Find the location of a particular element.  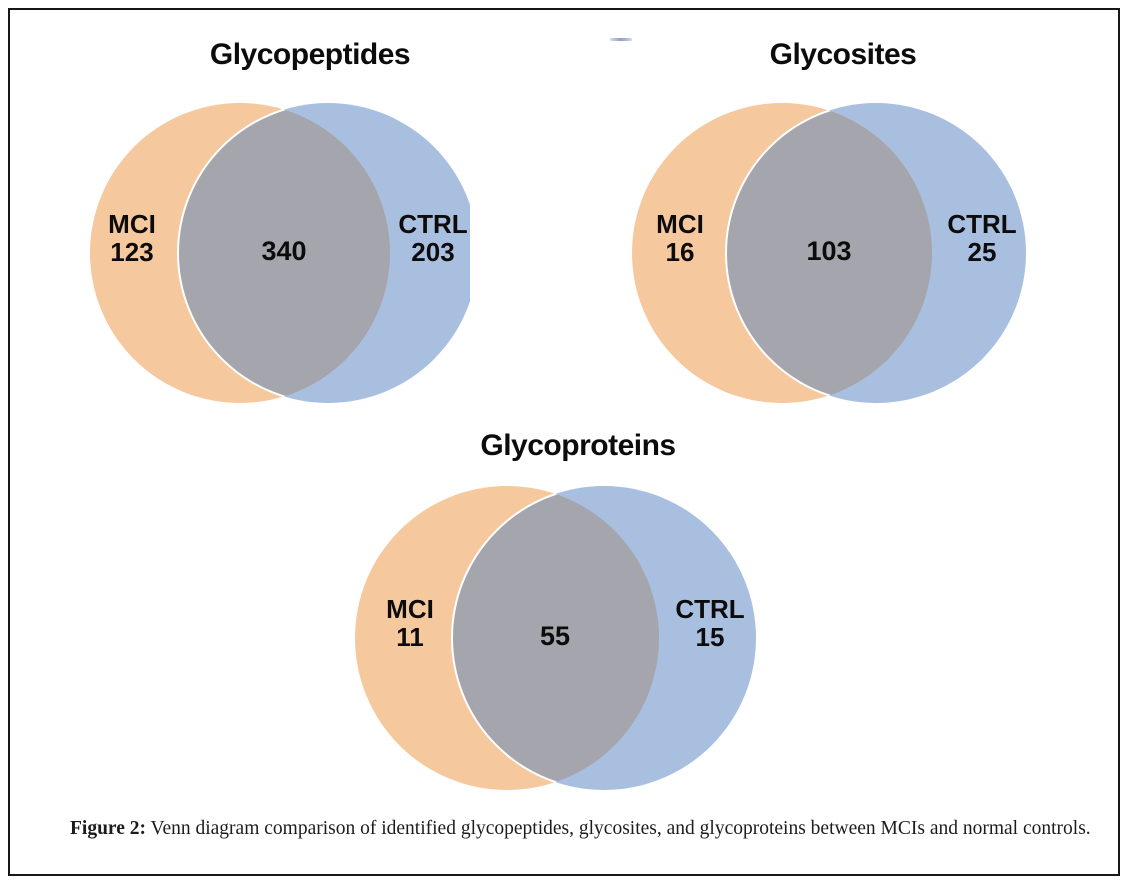

venn-title-glycosites: Glycosites is located at coordinates (843, 54).